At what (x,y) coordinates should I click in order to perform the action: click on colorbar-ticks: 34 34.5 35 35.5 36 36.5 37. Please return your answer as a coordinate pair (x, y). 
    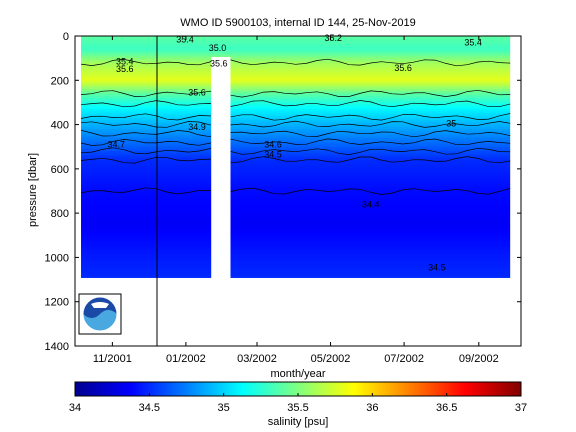
    Looking at the image, I should click on (298, 403).